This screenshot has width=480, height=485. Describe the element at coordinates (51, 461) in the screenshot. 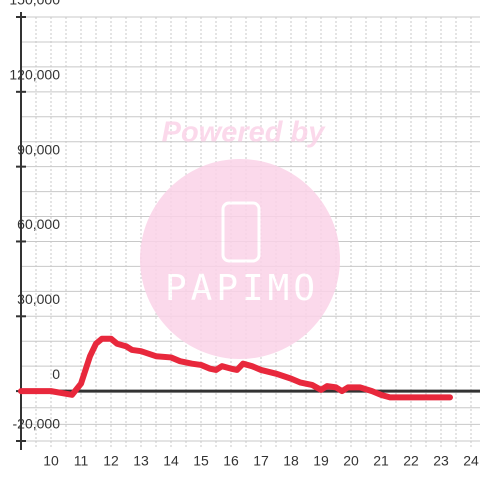

I see `x-tick-label: 10` at that location.